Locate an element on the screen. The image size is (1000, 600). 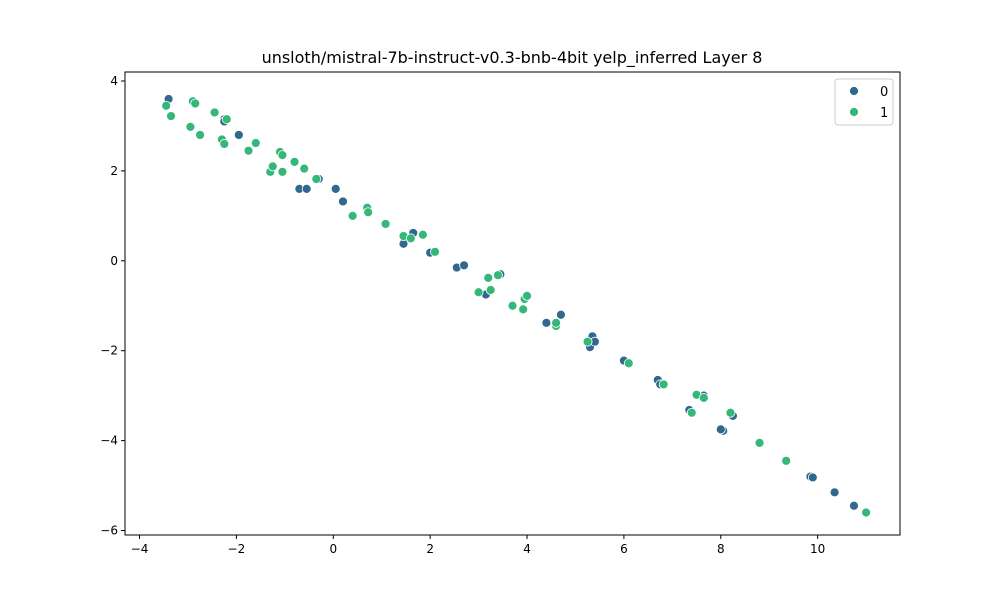
x-tick-label-0: −4 is located at coordinates (140, 549).